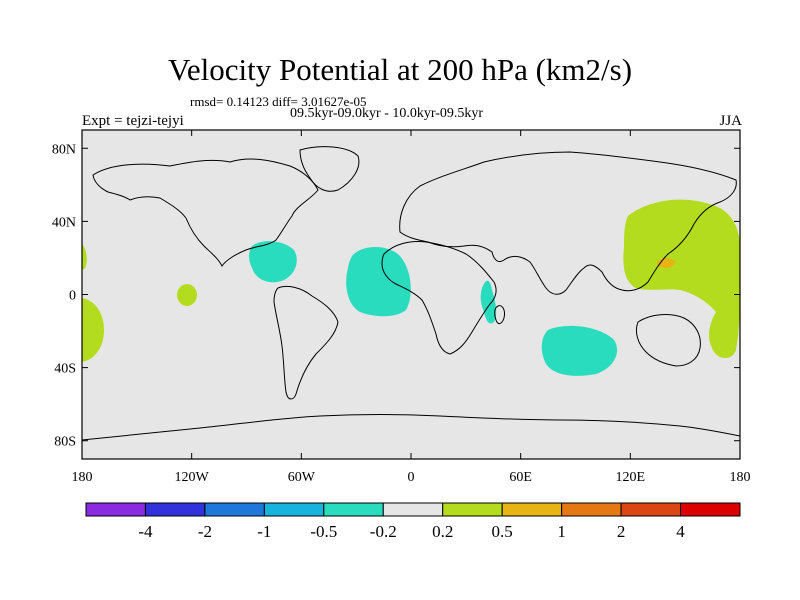 The image size is (800, 600). What do you see at coordinates (439, 298) in the screenshot?
I see `coast-africa` at bounding box center [439, 298].